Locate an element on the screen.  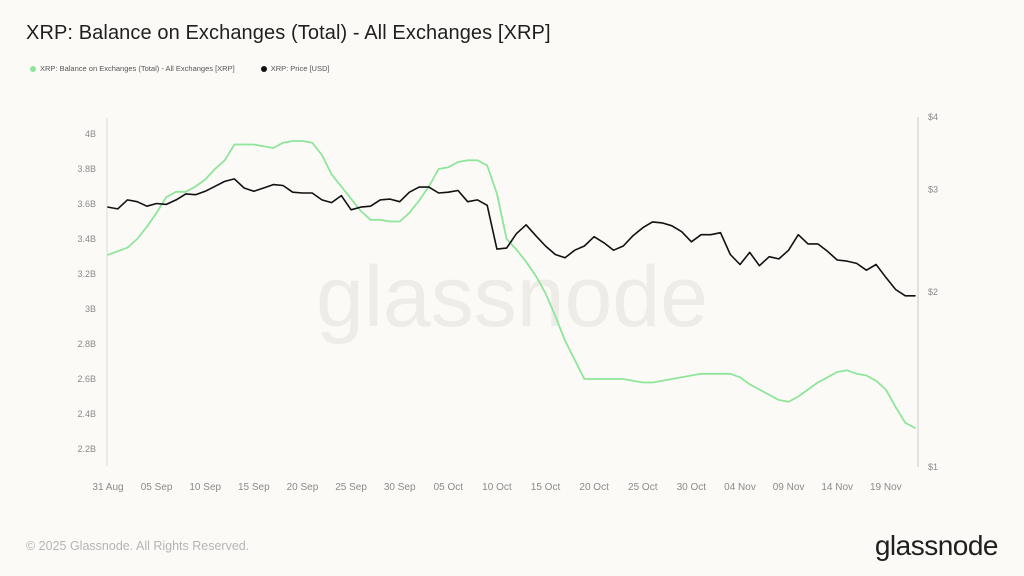
x-tick-label: 04 Nov is located at coordinates (740, 487).